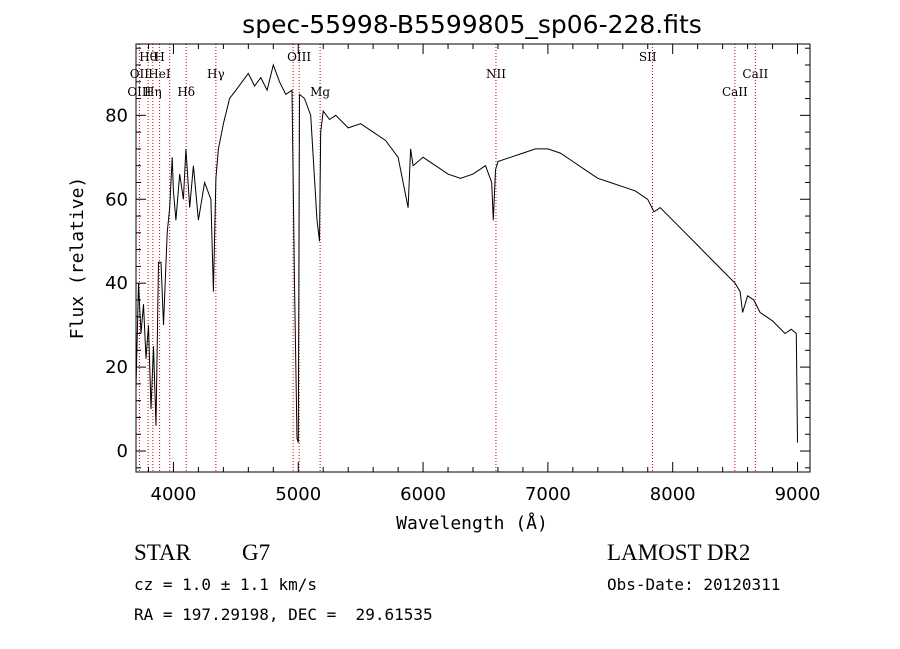  What do you see at coordinates (116, 115) in the screenshot?
I see `y-tick-label: 80` at bounding box center [116, 115].